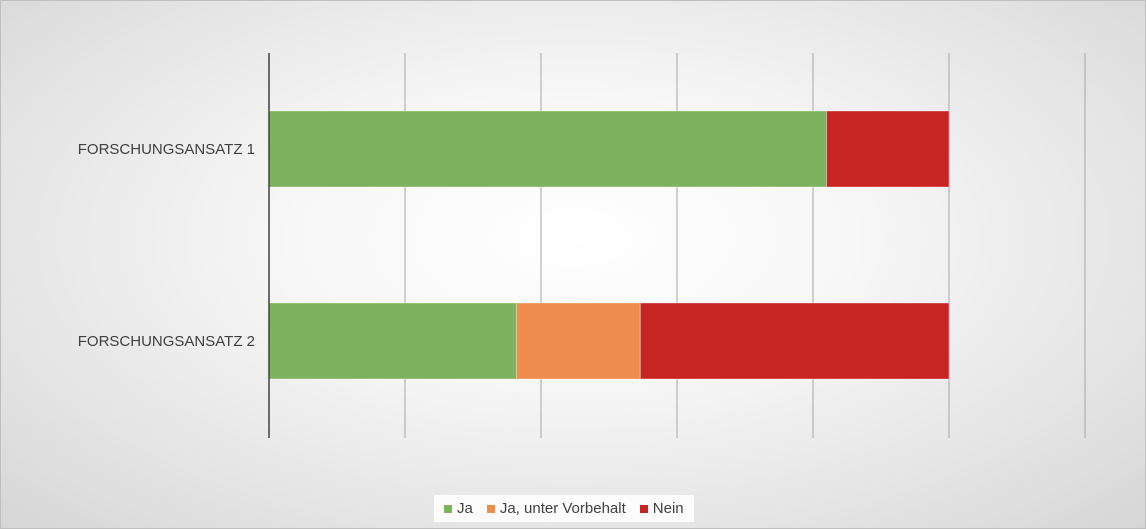  What do you see at coordinates (448, 508) in the screenshot?
I see `legend-swatch-ja` at bounding box center [448, 508].